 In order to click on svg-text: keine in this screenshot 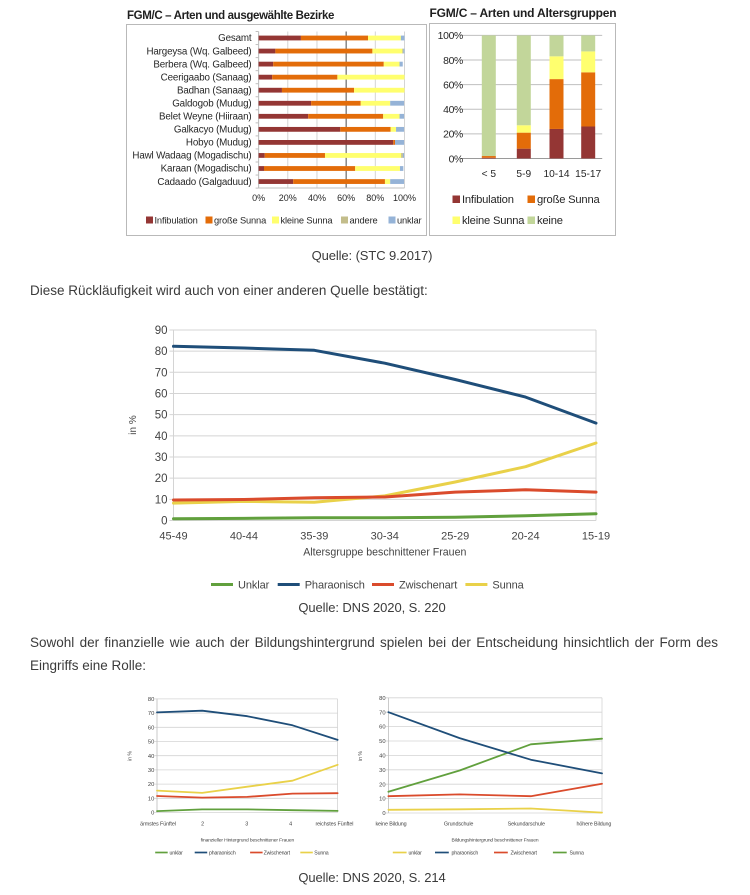, I will do `click(550, 221)`.